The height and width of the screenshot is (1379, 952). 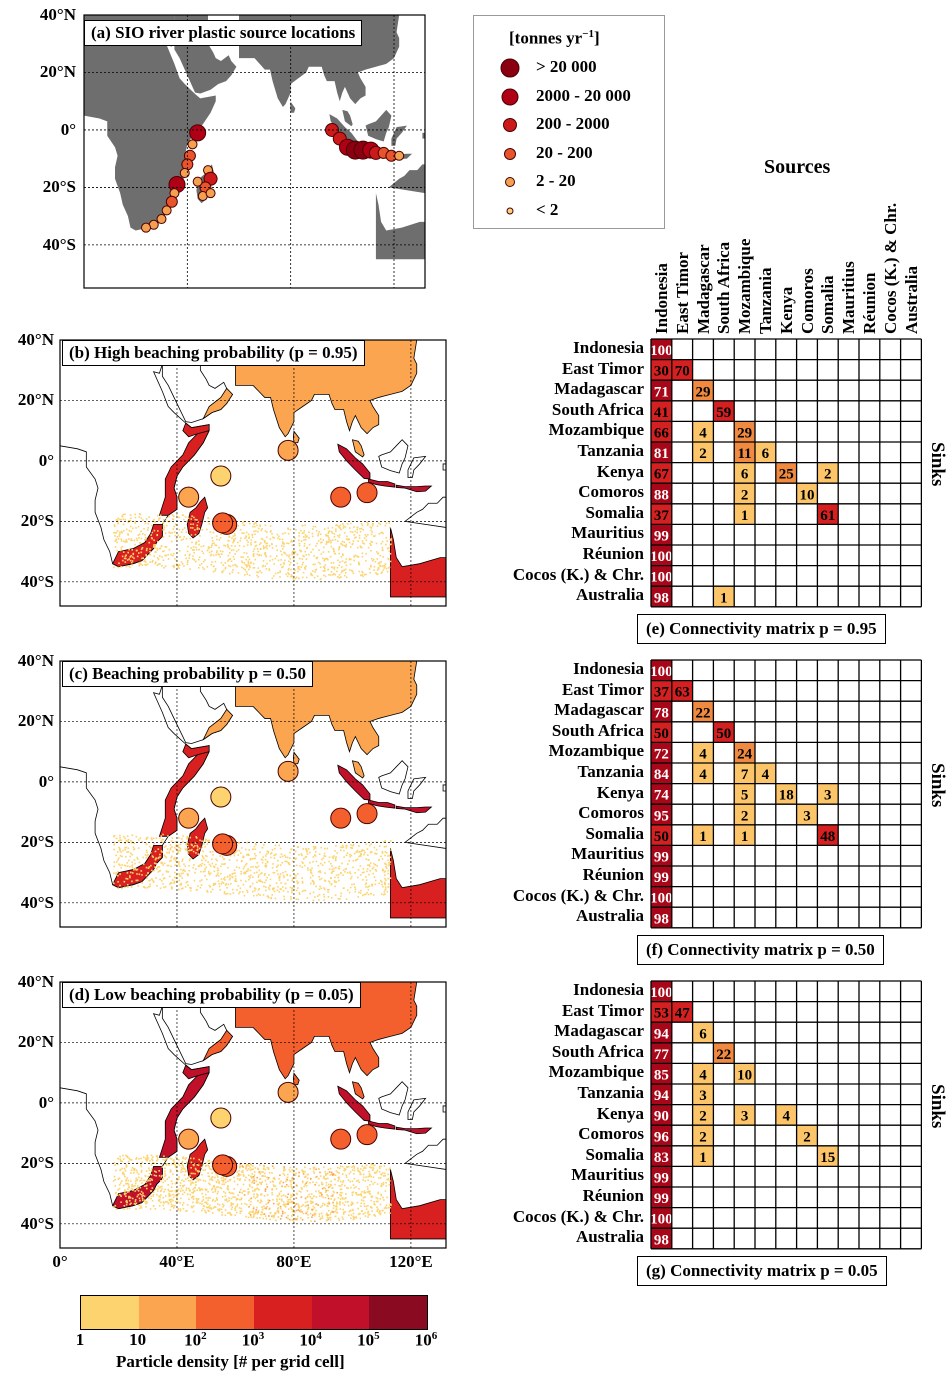 What do you see at coordinates (80, 1340) in the screenshot?
I see `colorbar-tick: 1` at bounding box center [80, 1340].